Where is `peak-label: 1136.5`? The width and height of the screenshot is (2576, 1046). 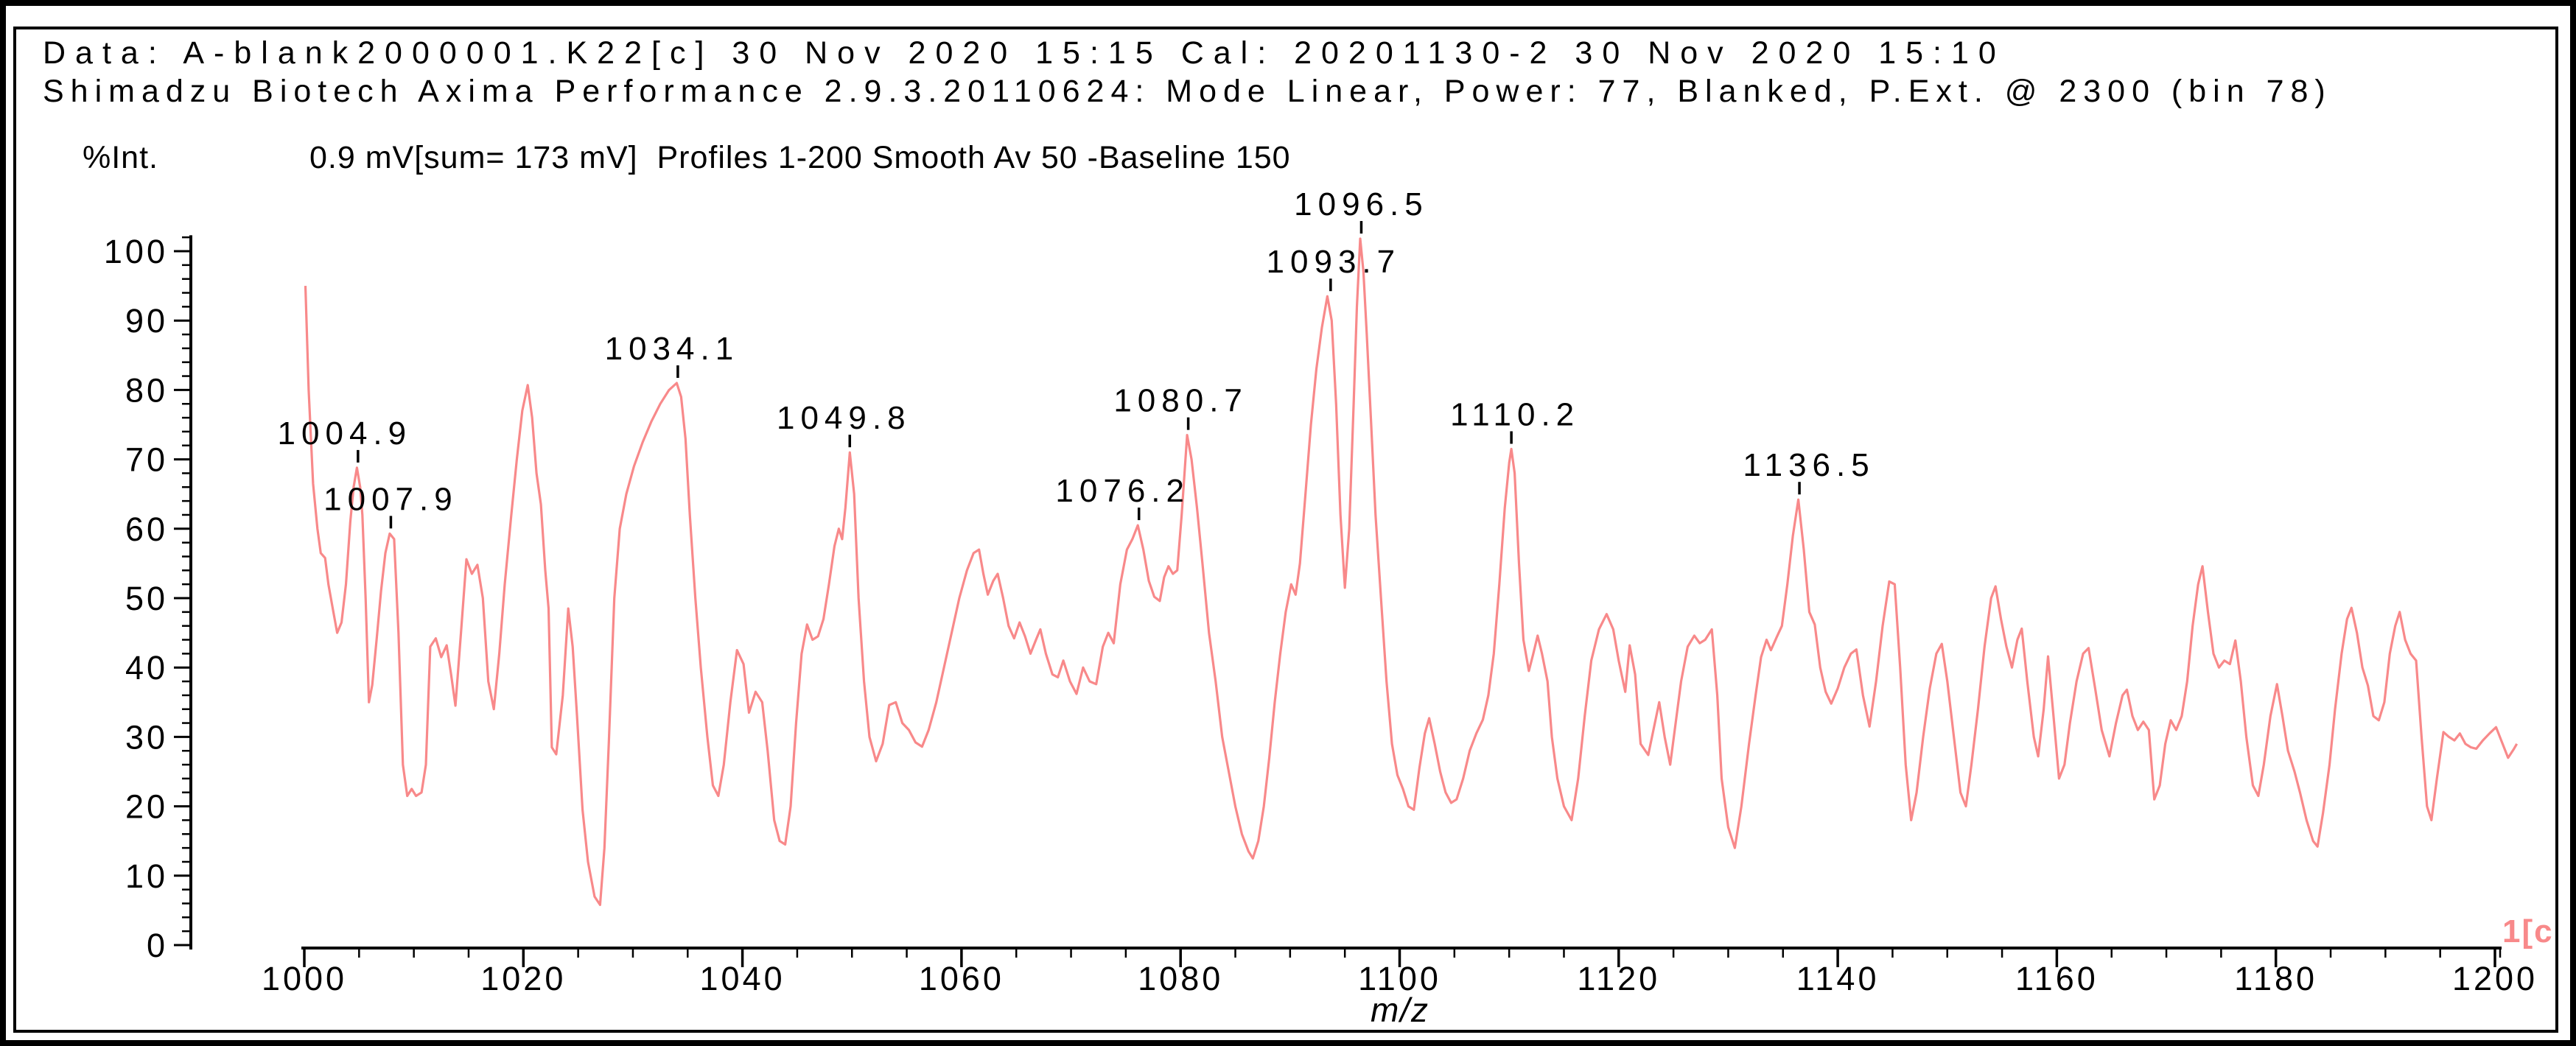
peak-label: 1136.5 is located at coordinates (1809, 465).